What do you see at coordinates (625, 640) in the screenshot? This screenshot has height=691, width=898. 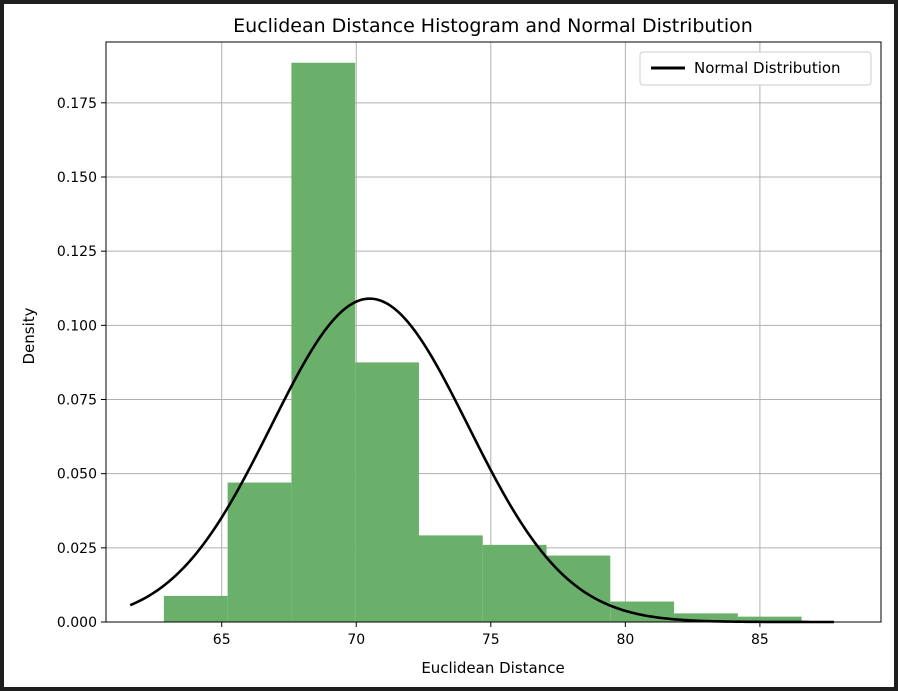 I see `x-tick-label: 80` at bounding box center [625, 640].